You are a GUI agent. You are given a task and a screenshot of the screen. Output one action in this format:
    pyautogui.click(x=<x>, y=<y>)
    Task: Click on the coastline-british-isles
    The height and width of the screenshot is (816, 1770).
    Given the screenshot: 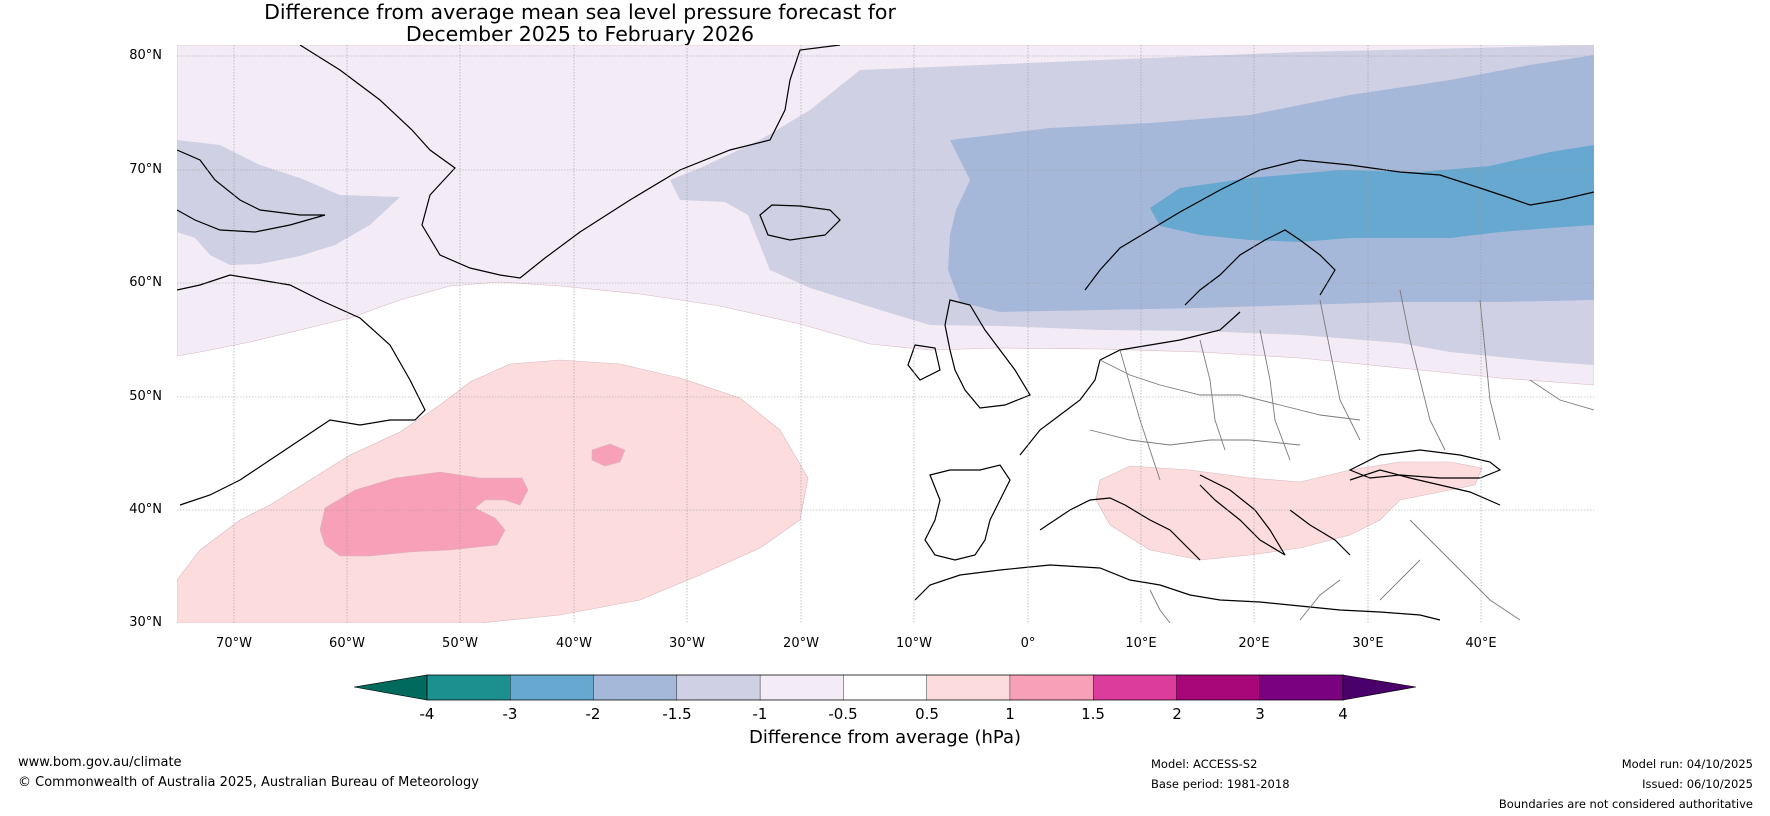 What is the action you would take?
    pyautogui.click(x=969, y=354)
    